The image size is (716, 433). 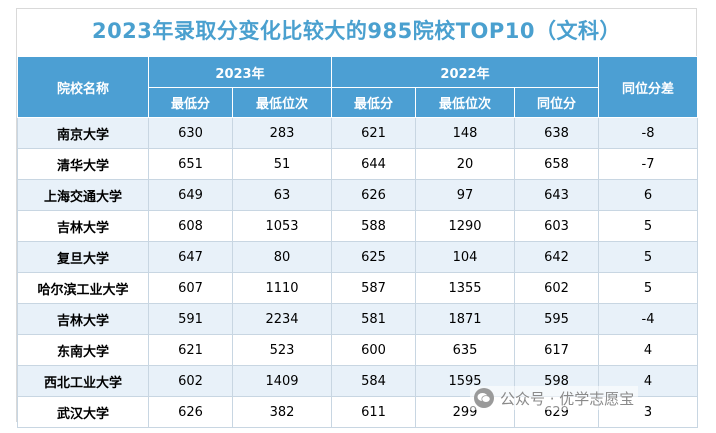 I want to click on cell-2022-min-score: 626, so click(x=373, y=195).